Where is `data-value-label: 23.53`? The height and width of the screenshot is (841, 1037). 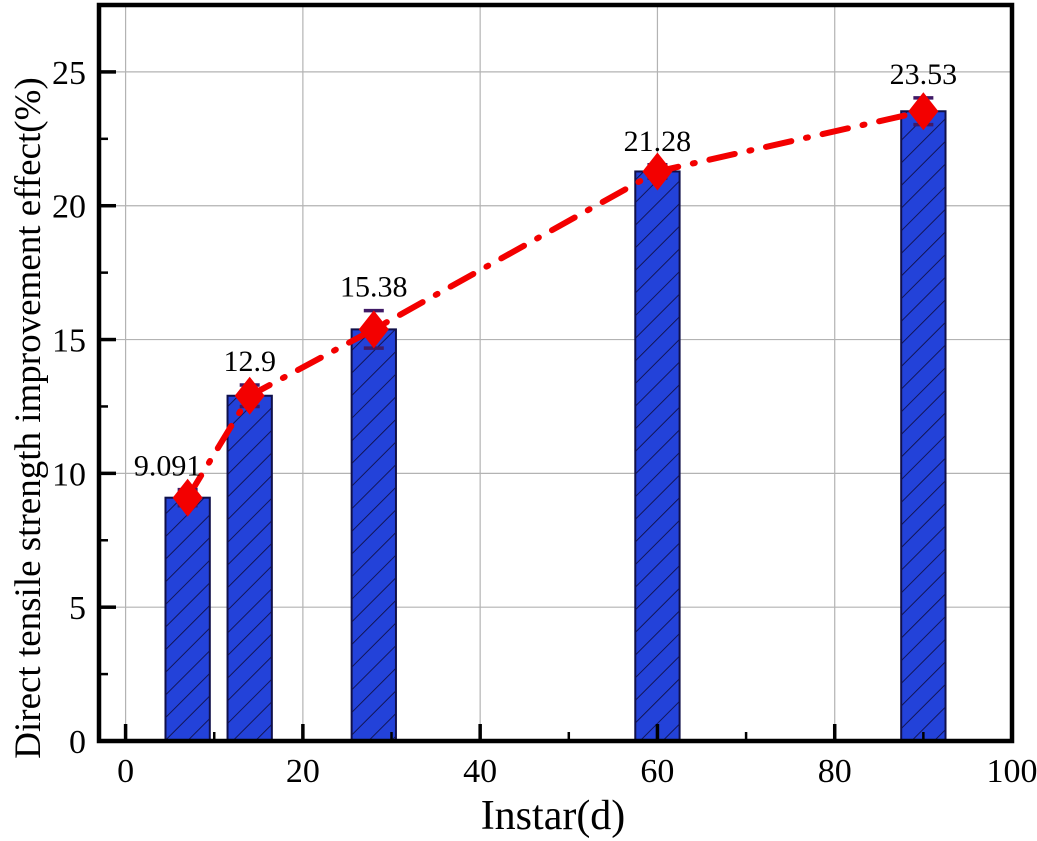 data-value-label: 23.53 is located at coordinates (924, 74).